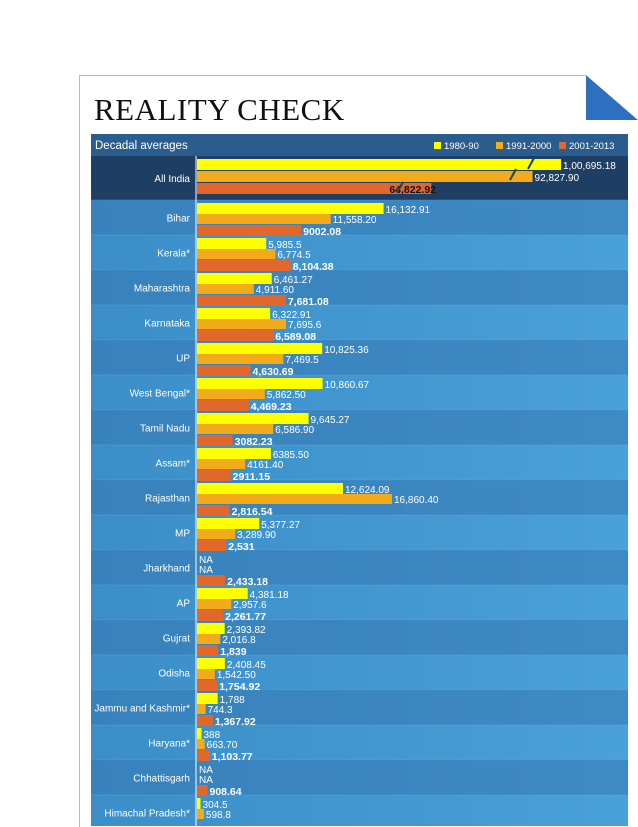  What do you see at coordinates (232, 757) in the screenshot?
I see `data-label: 1,103.77` at bounding box center [232, 757].